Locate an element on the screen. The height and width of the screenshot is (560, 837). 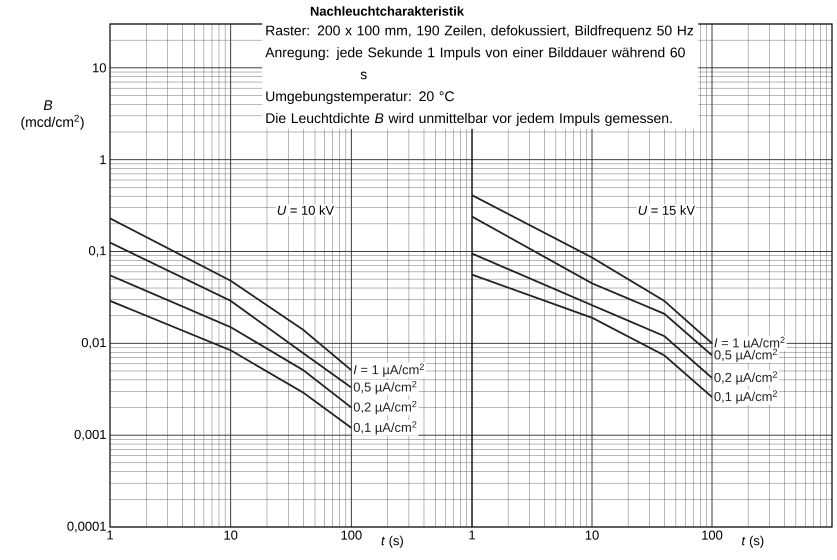
y-tick-label: 10 is located at coordinates (99, 67).